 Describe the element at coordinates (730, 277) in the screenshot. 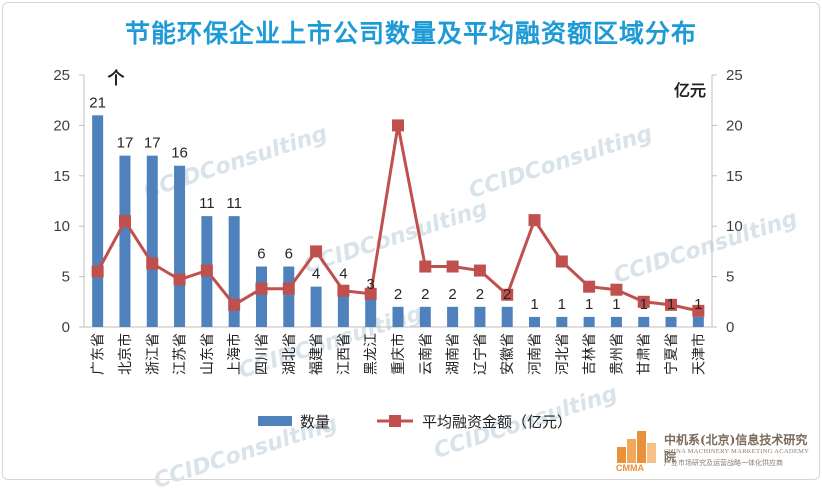

I see `right-tick-label: 5` at that location.